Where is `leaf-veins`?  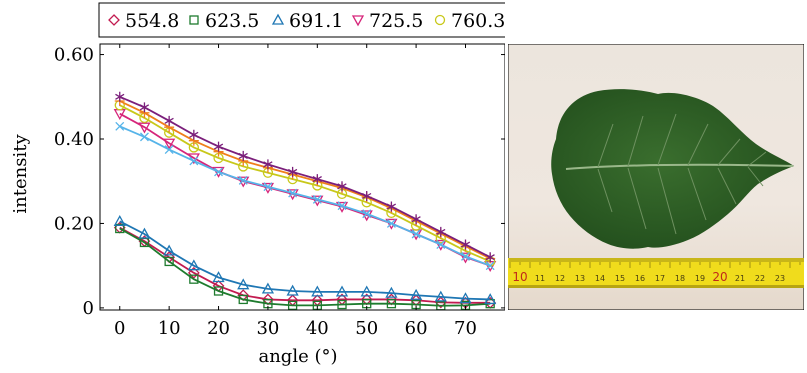
leaf-veins is located at coordinates (682, 174).